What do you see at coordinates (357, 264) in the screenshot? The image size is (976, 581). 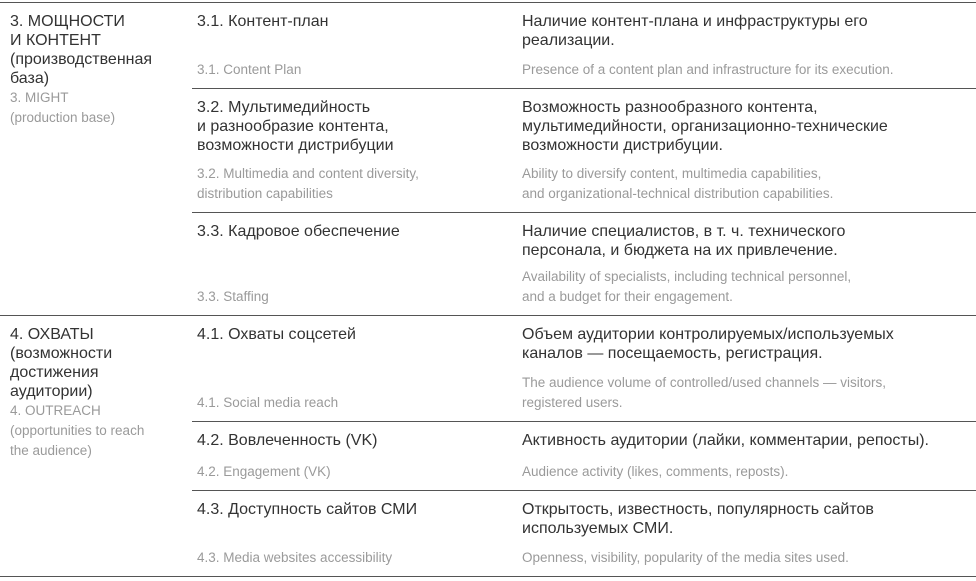 I see `criterion-name-cell: 3.3. Кадровое обеспечение 3.3. Staffing` at bounding box center [357, 264].